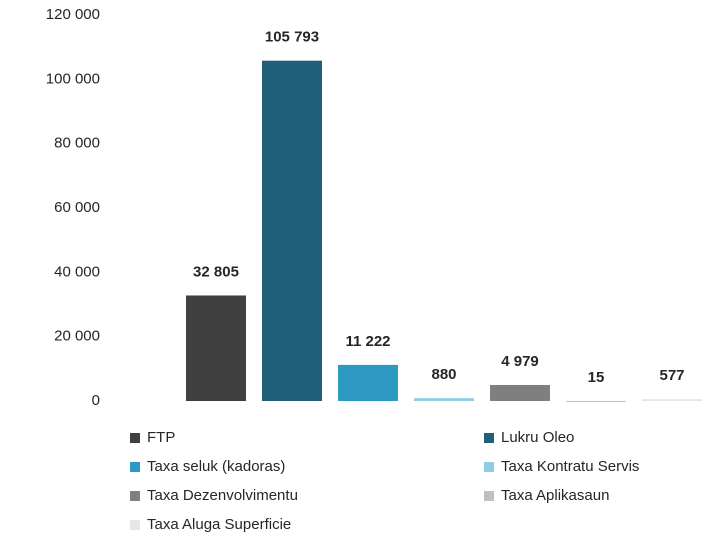 The height and width of the screenshot is (539, 728). Describe the element at coordinates (73, 14) in the screenshot. I see `y-tick-label: 120 000` at that location.